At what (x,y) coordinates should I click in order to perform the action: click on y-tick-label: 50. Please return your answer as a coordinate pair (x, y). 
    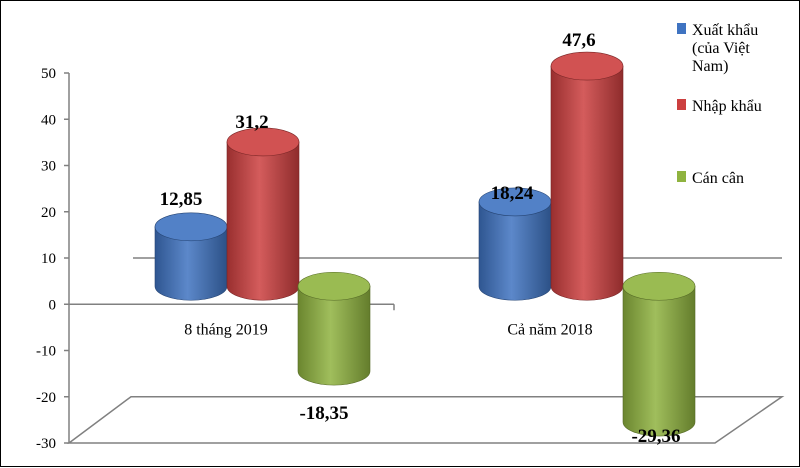
    Looking at the image, I should click on (48, 74).